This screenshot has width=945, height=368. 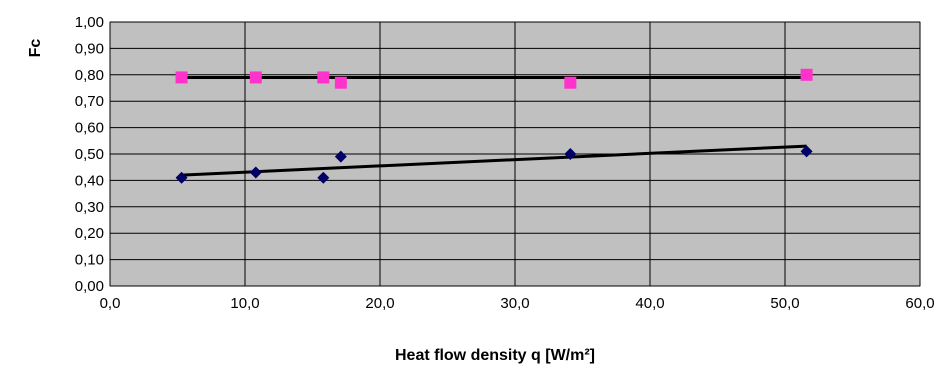 I want to click on y-tick-label: 0,30, so click(x=89, y=207).